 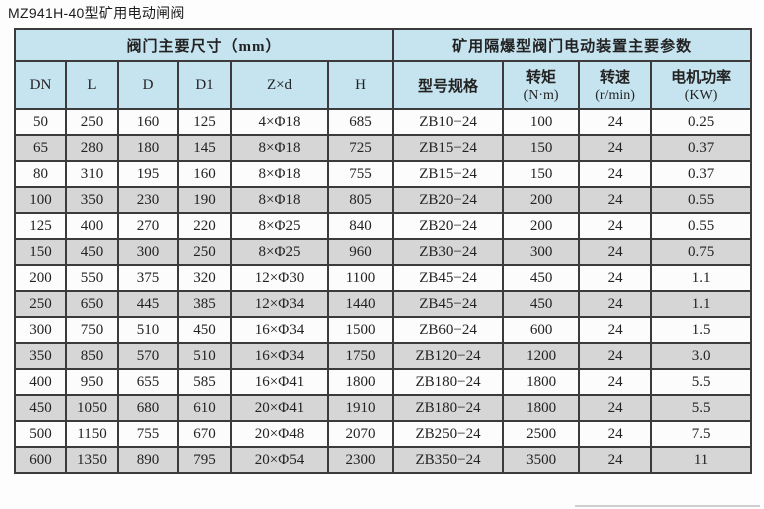 What do you see at coordinates (448, 252) in the screenshot?
I see `cell: ZB30−24` at bounding box center [448, 252].